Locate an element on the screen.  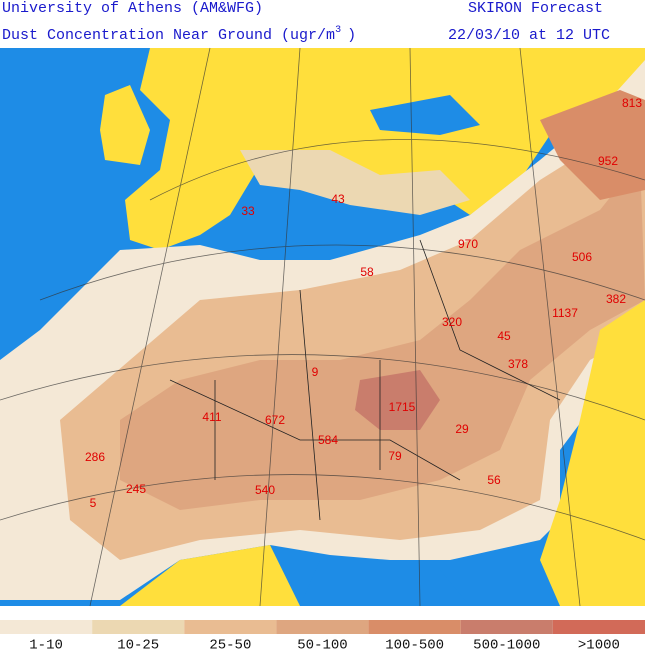
concentration-label: 29 is located at coordinates (462, 429).